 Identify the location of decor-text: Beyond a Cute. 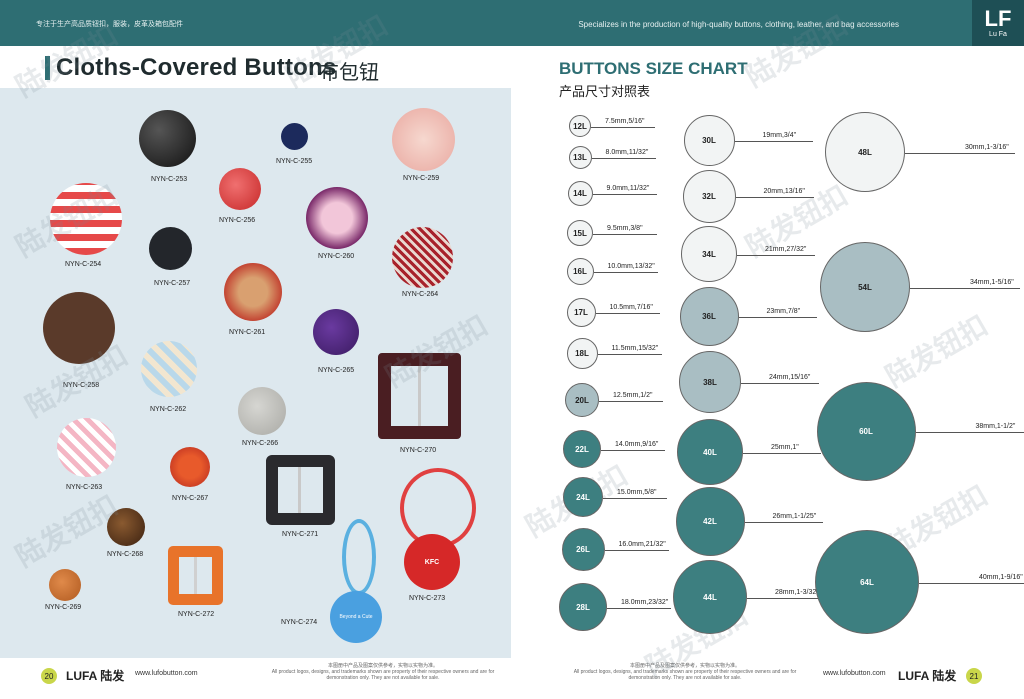
(356, 617).